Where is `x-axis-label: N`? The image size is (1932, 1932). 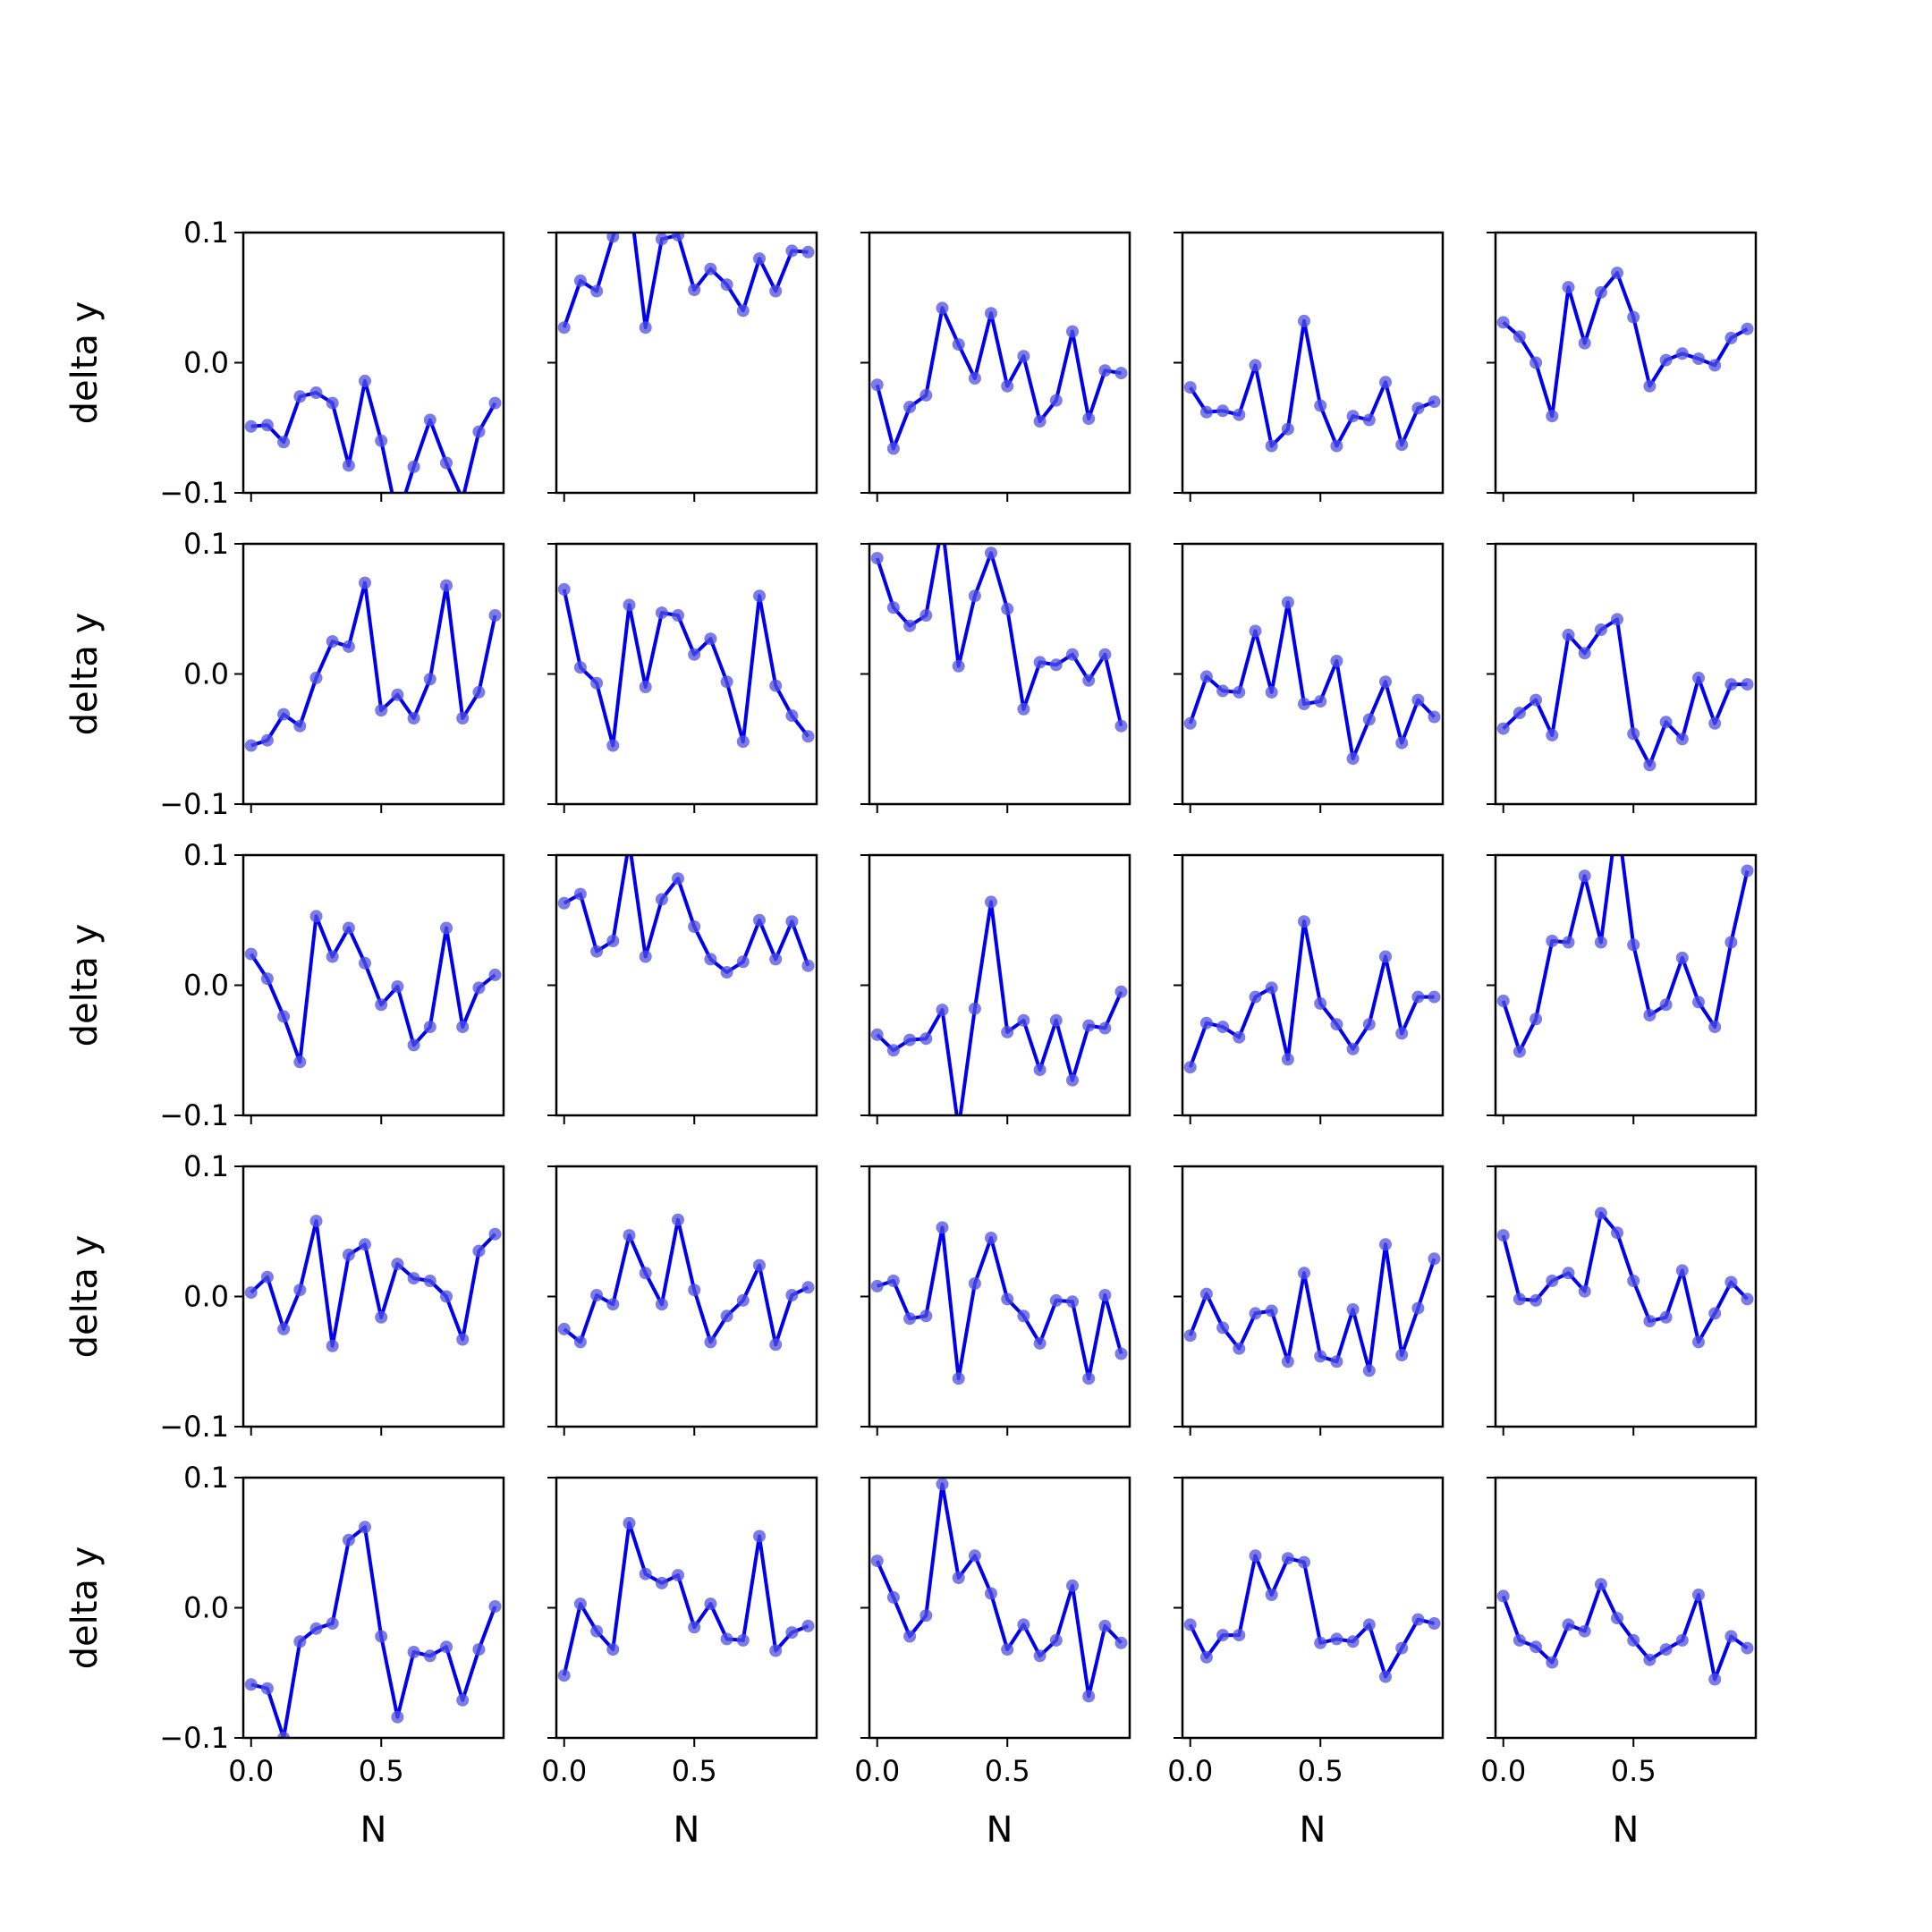
x-axis-label: N is located at coordinates (1626, 1830).